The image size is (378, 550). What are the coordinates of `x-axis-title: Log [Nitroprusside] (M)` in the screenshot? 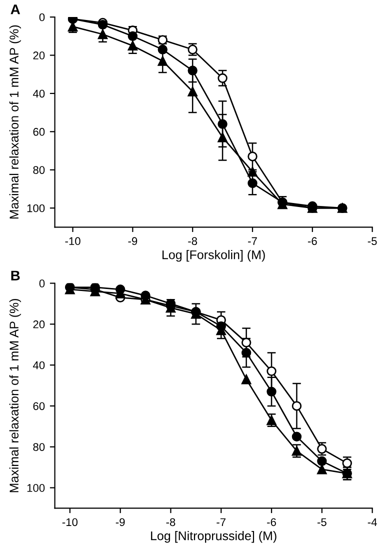 It's located at (213, 537).